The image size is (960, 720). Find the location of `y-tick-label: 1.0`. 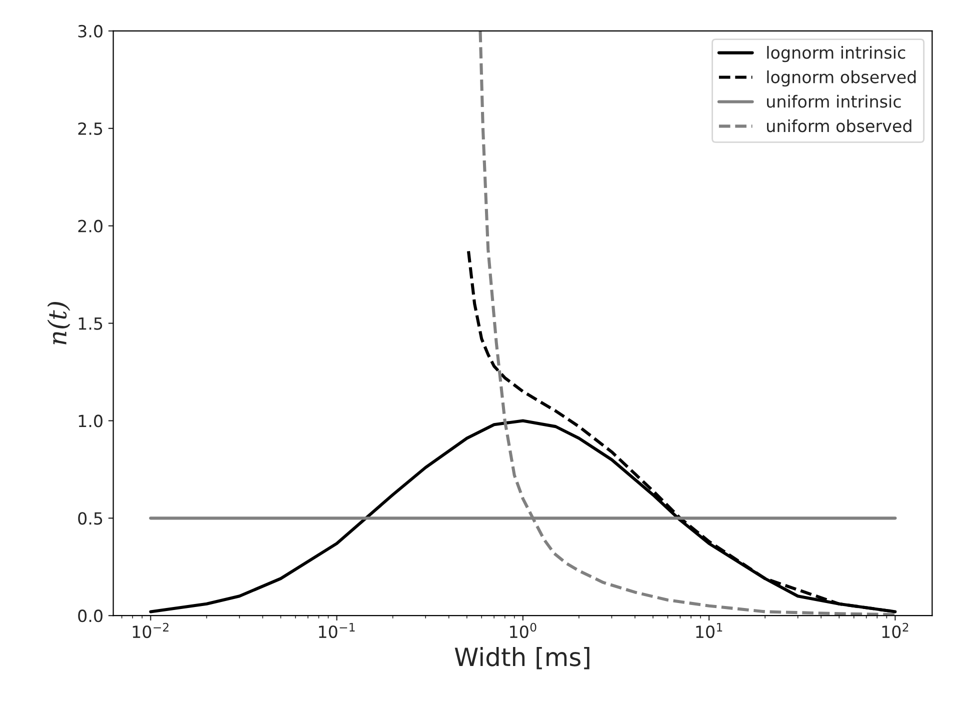

y-tick-label: 1.0 is located at coordinates (90, 421).